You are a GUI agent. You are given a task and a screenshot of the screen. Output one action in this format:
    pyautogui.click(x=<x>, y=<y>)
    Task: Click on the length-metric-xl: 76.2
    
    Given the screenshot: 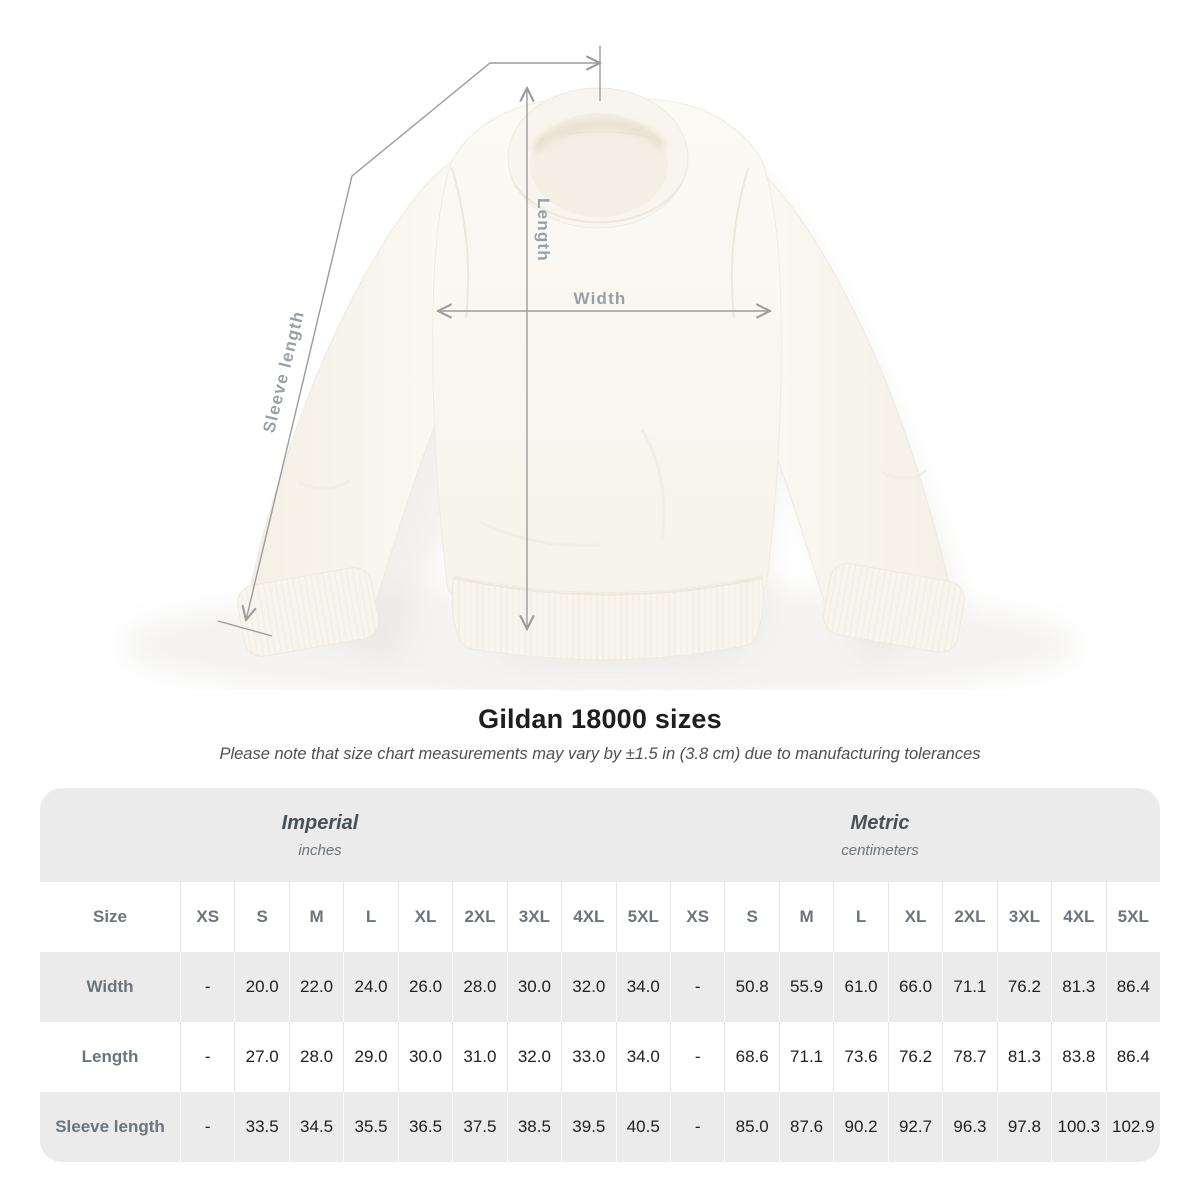 What is the action you would take?
    pyautogui.click(x=914, y=1057)
    